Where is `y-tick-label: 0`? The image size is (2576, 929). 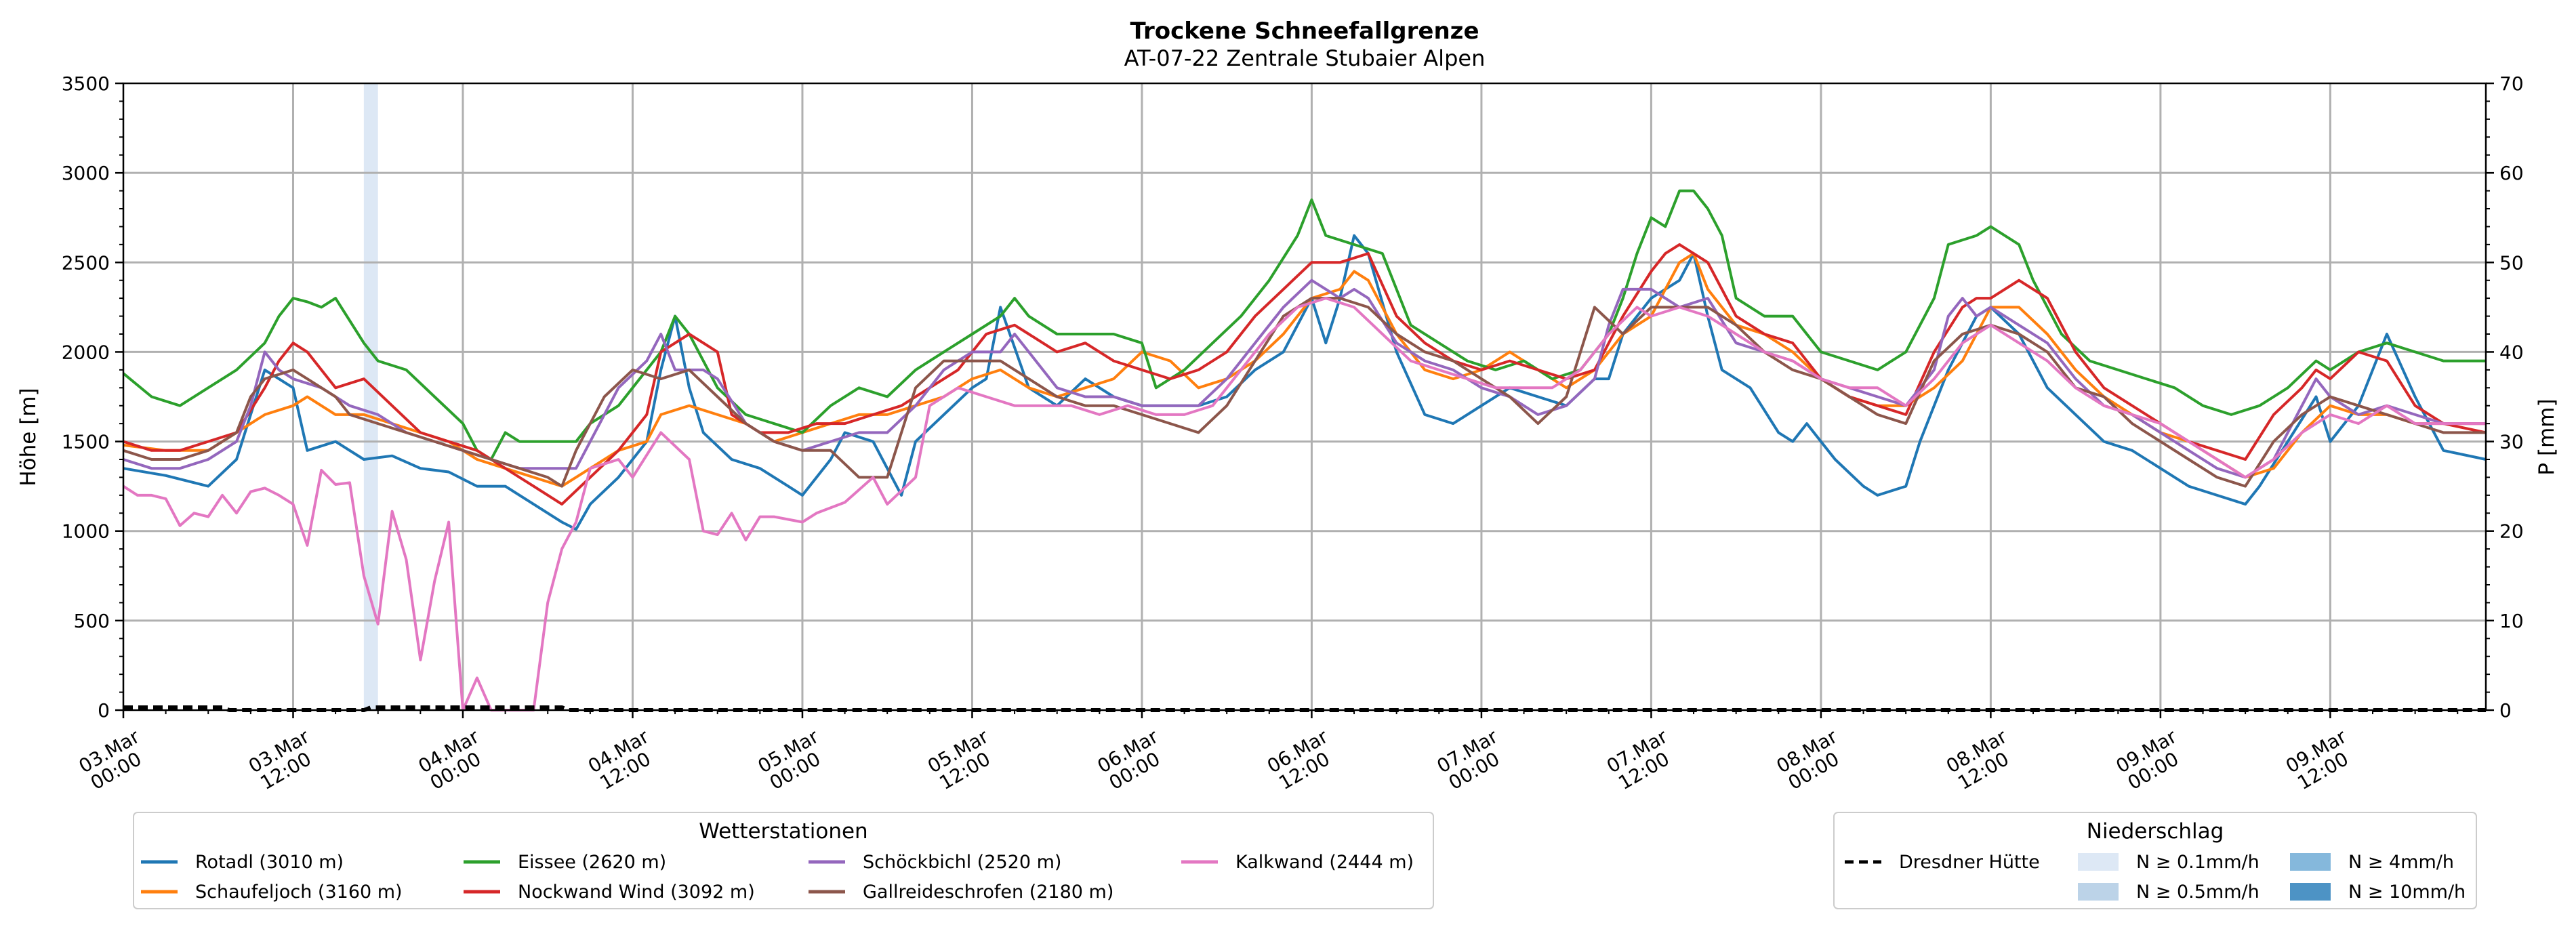 y-tick-label: 0 is located at coordinates (104, 710).